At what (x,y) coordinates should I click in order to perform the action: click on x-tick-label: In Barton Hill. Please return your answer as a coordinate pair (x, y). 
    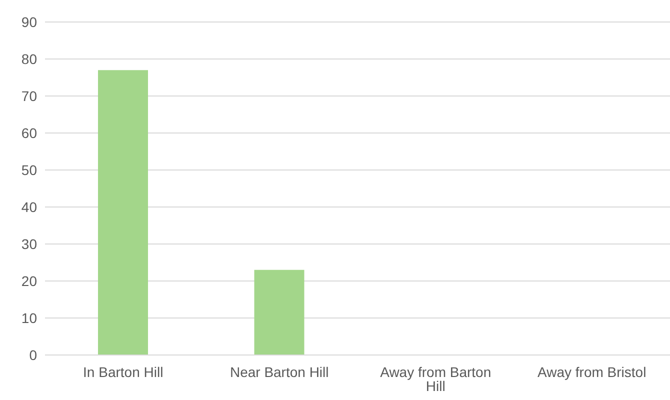
    Looking at the image, I should click on (123, 372).